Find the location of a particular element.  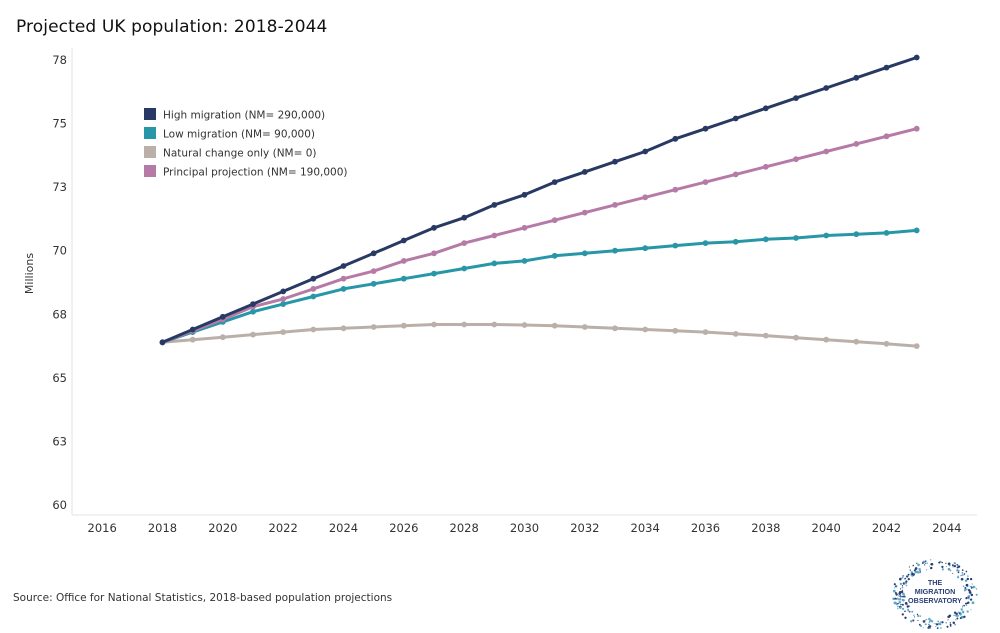

x-tick-label: 2040 is located at coordinates (826, 528).